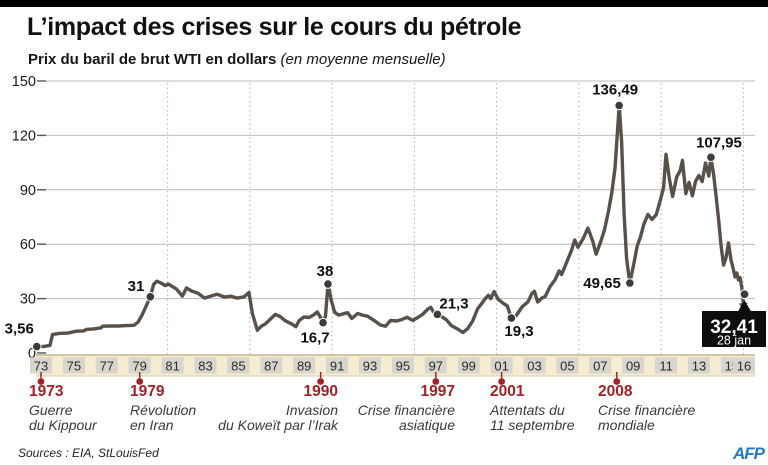  What do you see at coordinates (163, 410) in the screenshot?
I see `crisis-line: Révolution` at bounding box center [163, 410].